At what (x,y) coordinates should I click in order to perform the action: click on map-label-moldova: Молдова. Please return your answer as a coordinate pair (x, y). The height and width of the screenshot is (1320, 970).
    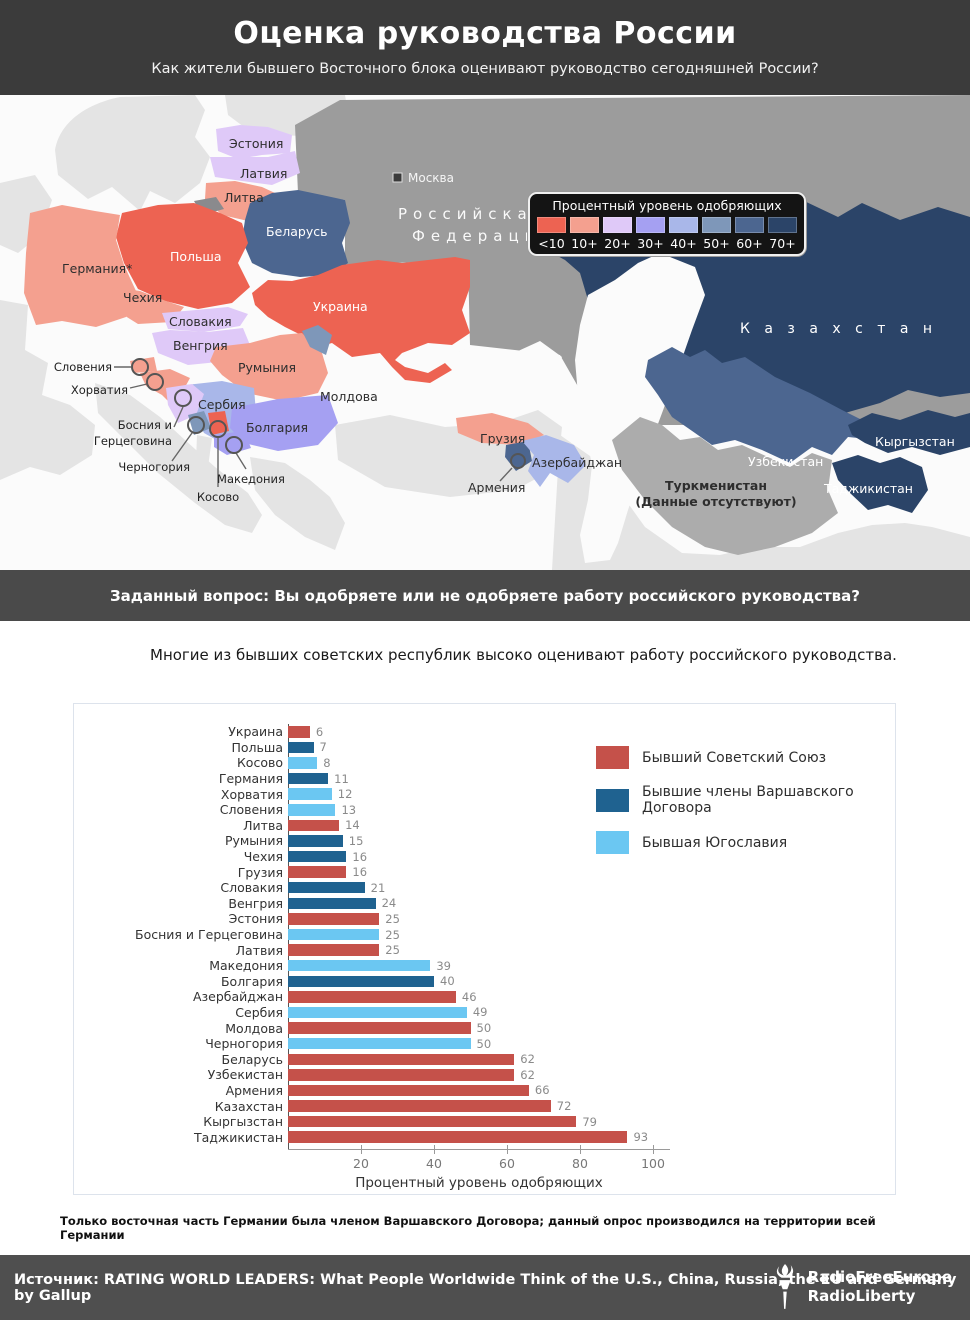
    Looking at the image, I should click on (349, 396).